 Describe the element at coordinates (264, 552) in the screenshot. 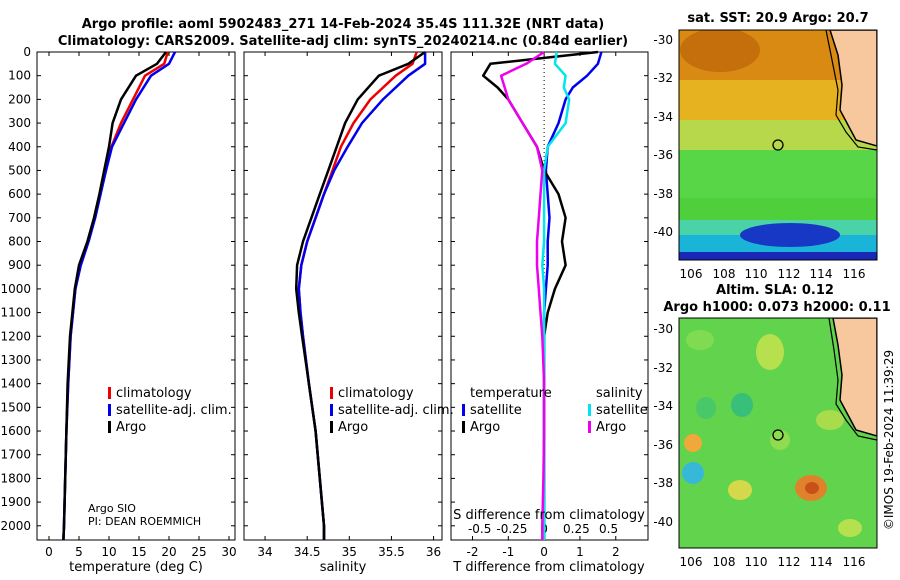

I see `xtick-label: 34` at that location.